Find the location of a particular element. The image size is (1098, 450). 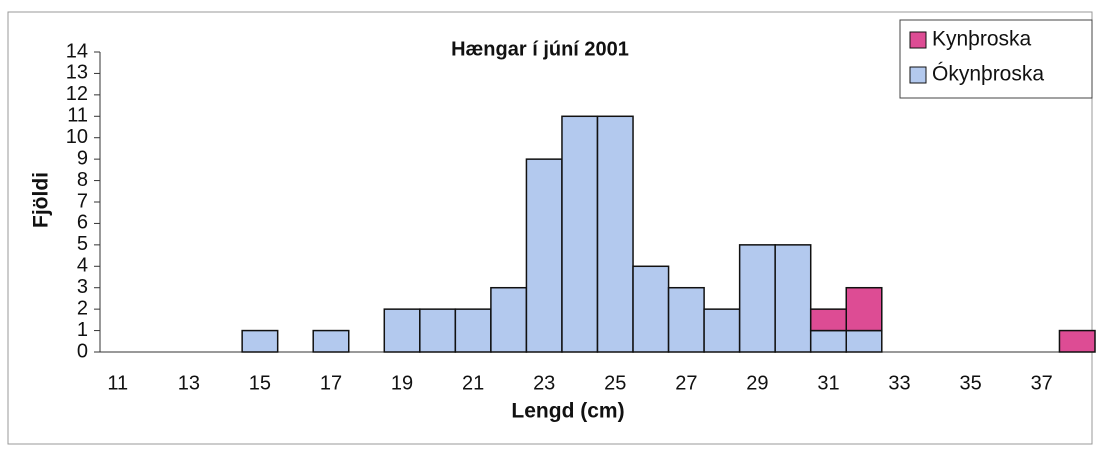

y-tick-label: 8 is located at coordinates (82, 180).